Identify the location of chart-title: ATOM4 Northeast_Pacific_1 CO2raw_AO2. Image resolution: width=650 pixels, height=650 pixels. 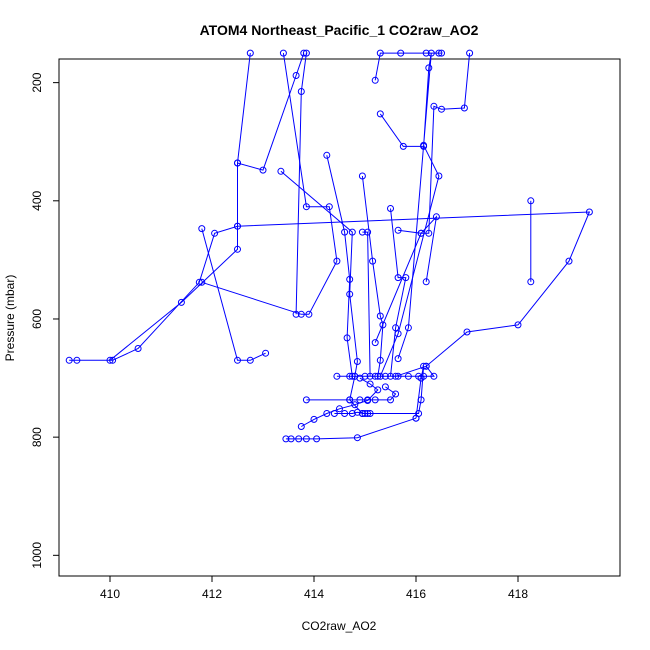
(339, 30).